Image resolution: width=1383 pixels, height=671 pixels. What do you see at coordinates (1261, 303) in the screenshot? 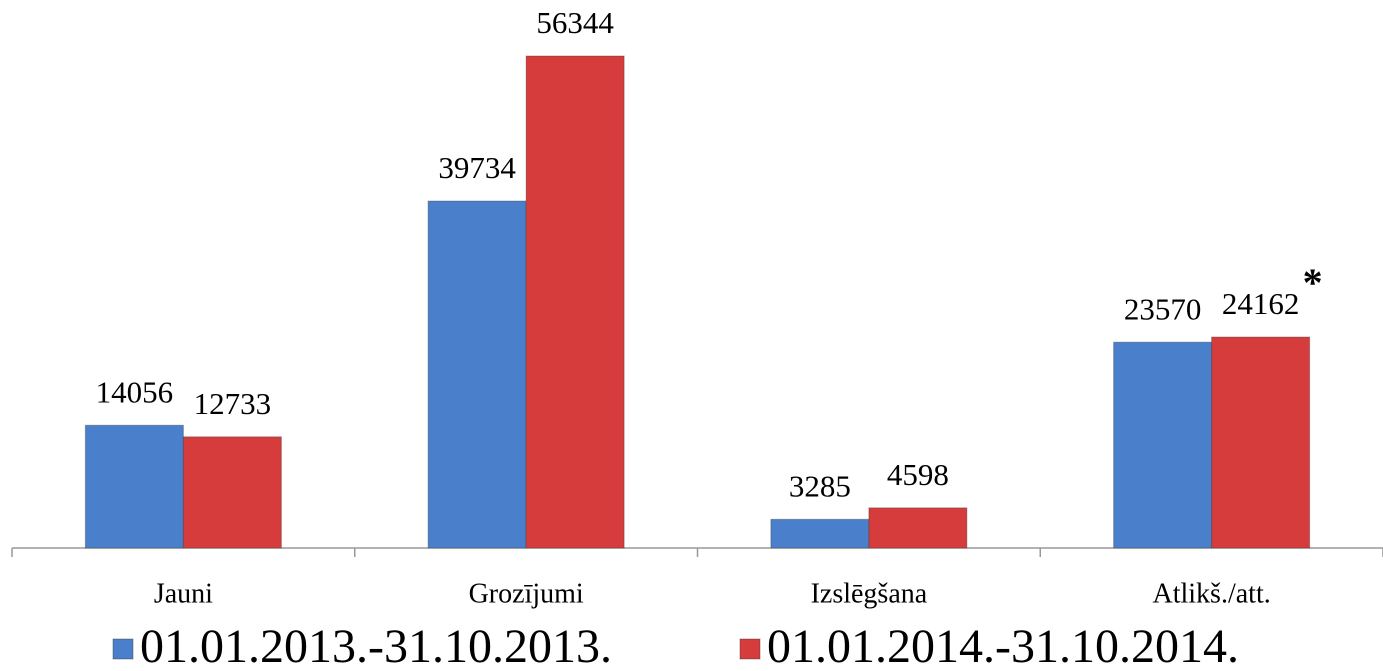
I see `data-label: 24162` at bounding box center [1261, 303].